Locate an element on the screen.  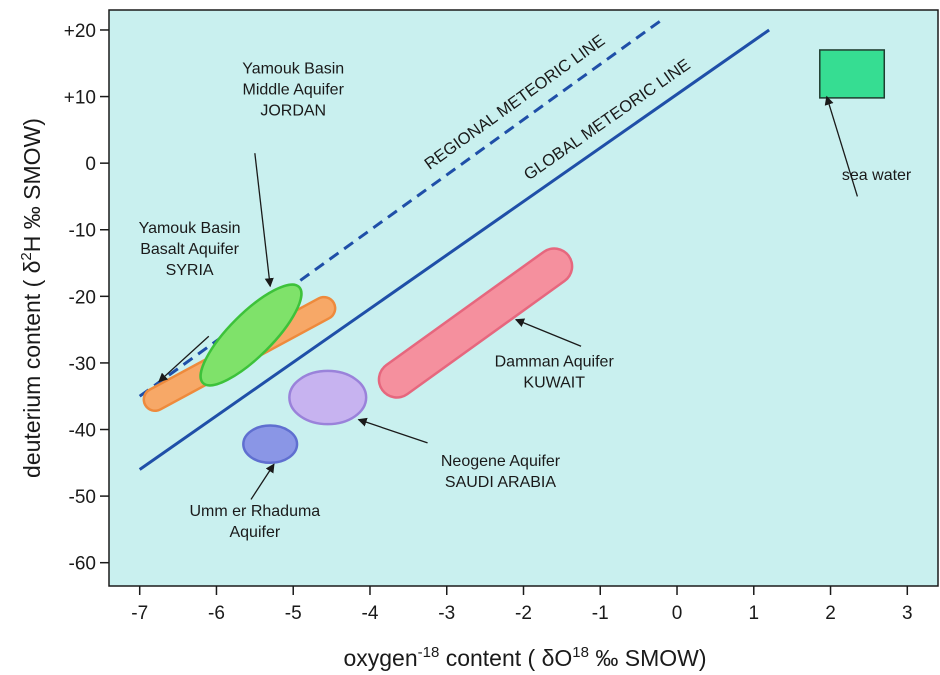
kuwait-arrow is located at coordinates (548, 332).